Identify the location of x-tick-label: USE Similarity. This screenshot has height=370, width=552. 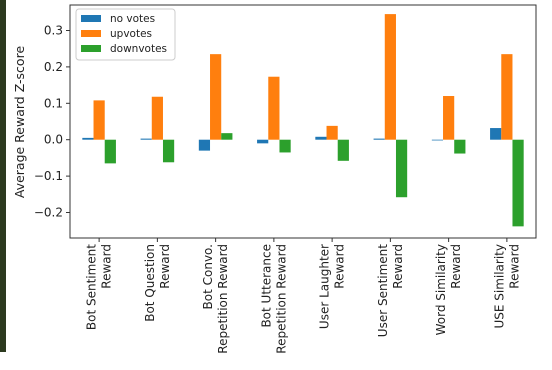
(499, 286).